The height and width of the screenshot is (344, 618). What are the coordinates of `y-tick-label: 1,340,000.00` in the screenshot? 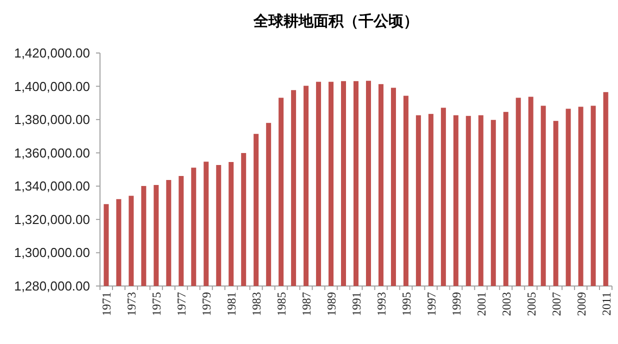 It's located at (52, 186).